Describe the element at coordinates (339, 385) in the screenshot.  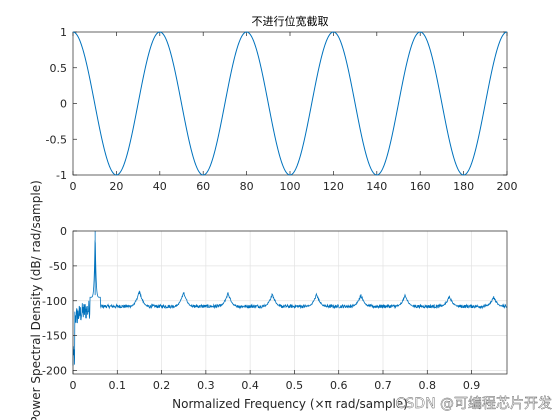
I see `x-tick-label: 0.6` at that location.